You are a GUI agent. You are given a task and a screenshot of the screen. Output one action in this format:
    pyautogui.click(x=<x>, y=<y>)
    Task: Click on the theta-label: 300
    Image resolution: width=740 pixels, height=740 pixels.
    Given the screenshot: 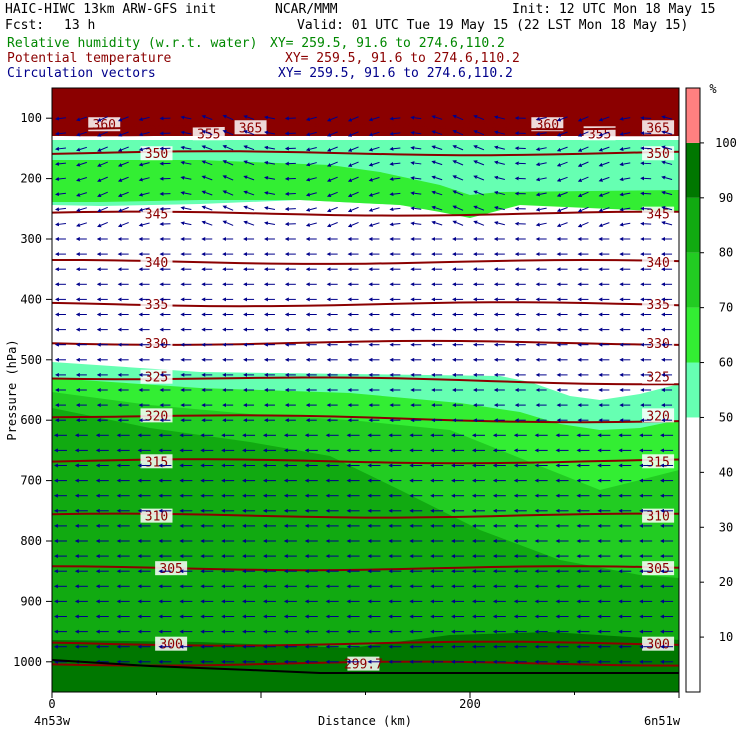 What is the action you would take?
    pyautogui.click(x=657, y=645)
    